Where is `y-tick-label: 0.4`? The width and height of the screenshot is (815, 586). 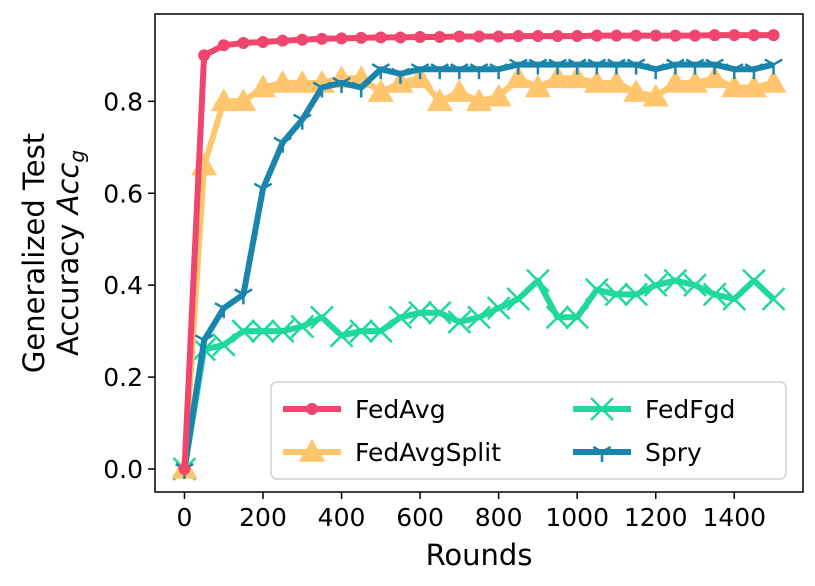 y-tick-label: 0.4 is located at coordinates (123, 285).